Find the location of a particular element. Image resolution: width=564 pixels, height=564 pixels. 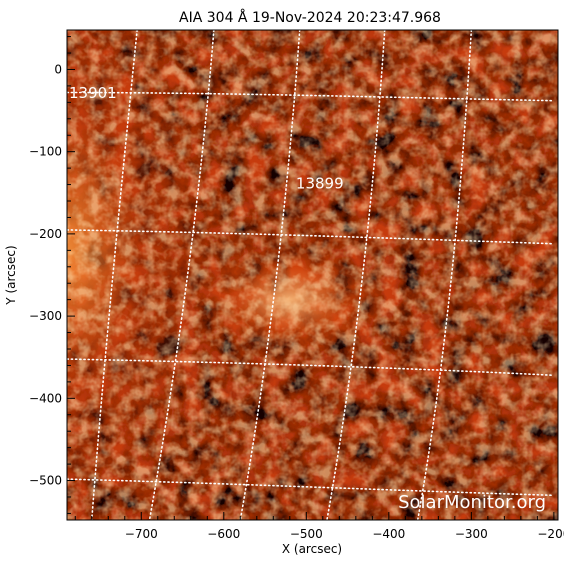

x-tick-label: −500 is located at coordinates (306, 534).